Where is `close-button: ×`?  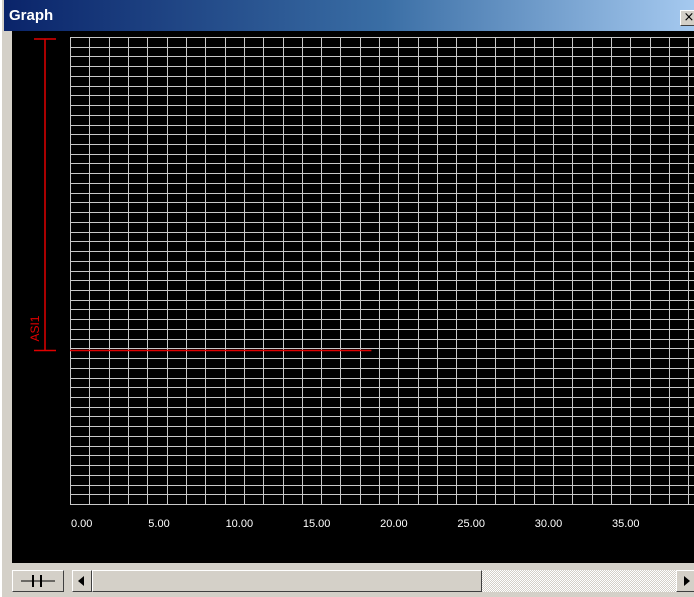 close-button: × is located at coordinates (687, 18).